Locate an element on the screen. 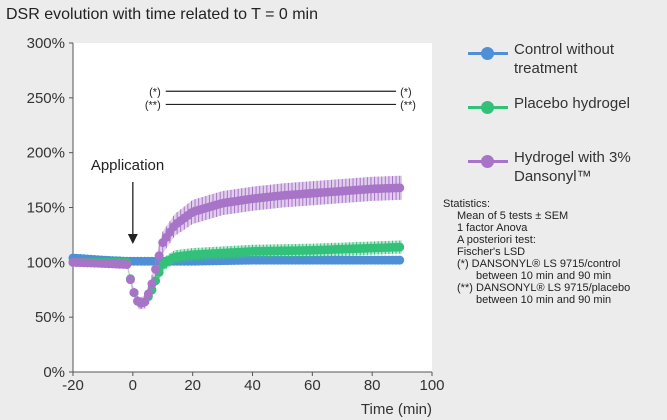  legend-label-placebo: Placebo hydrogel is located at coordinates (572, 103).